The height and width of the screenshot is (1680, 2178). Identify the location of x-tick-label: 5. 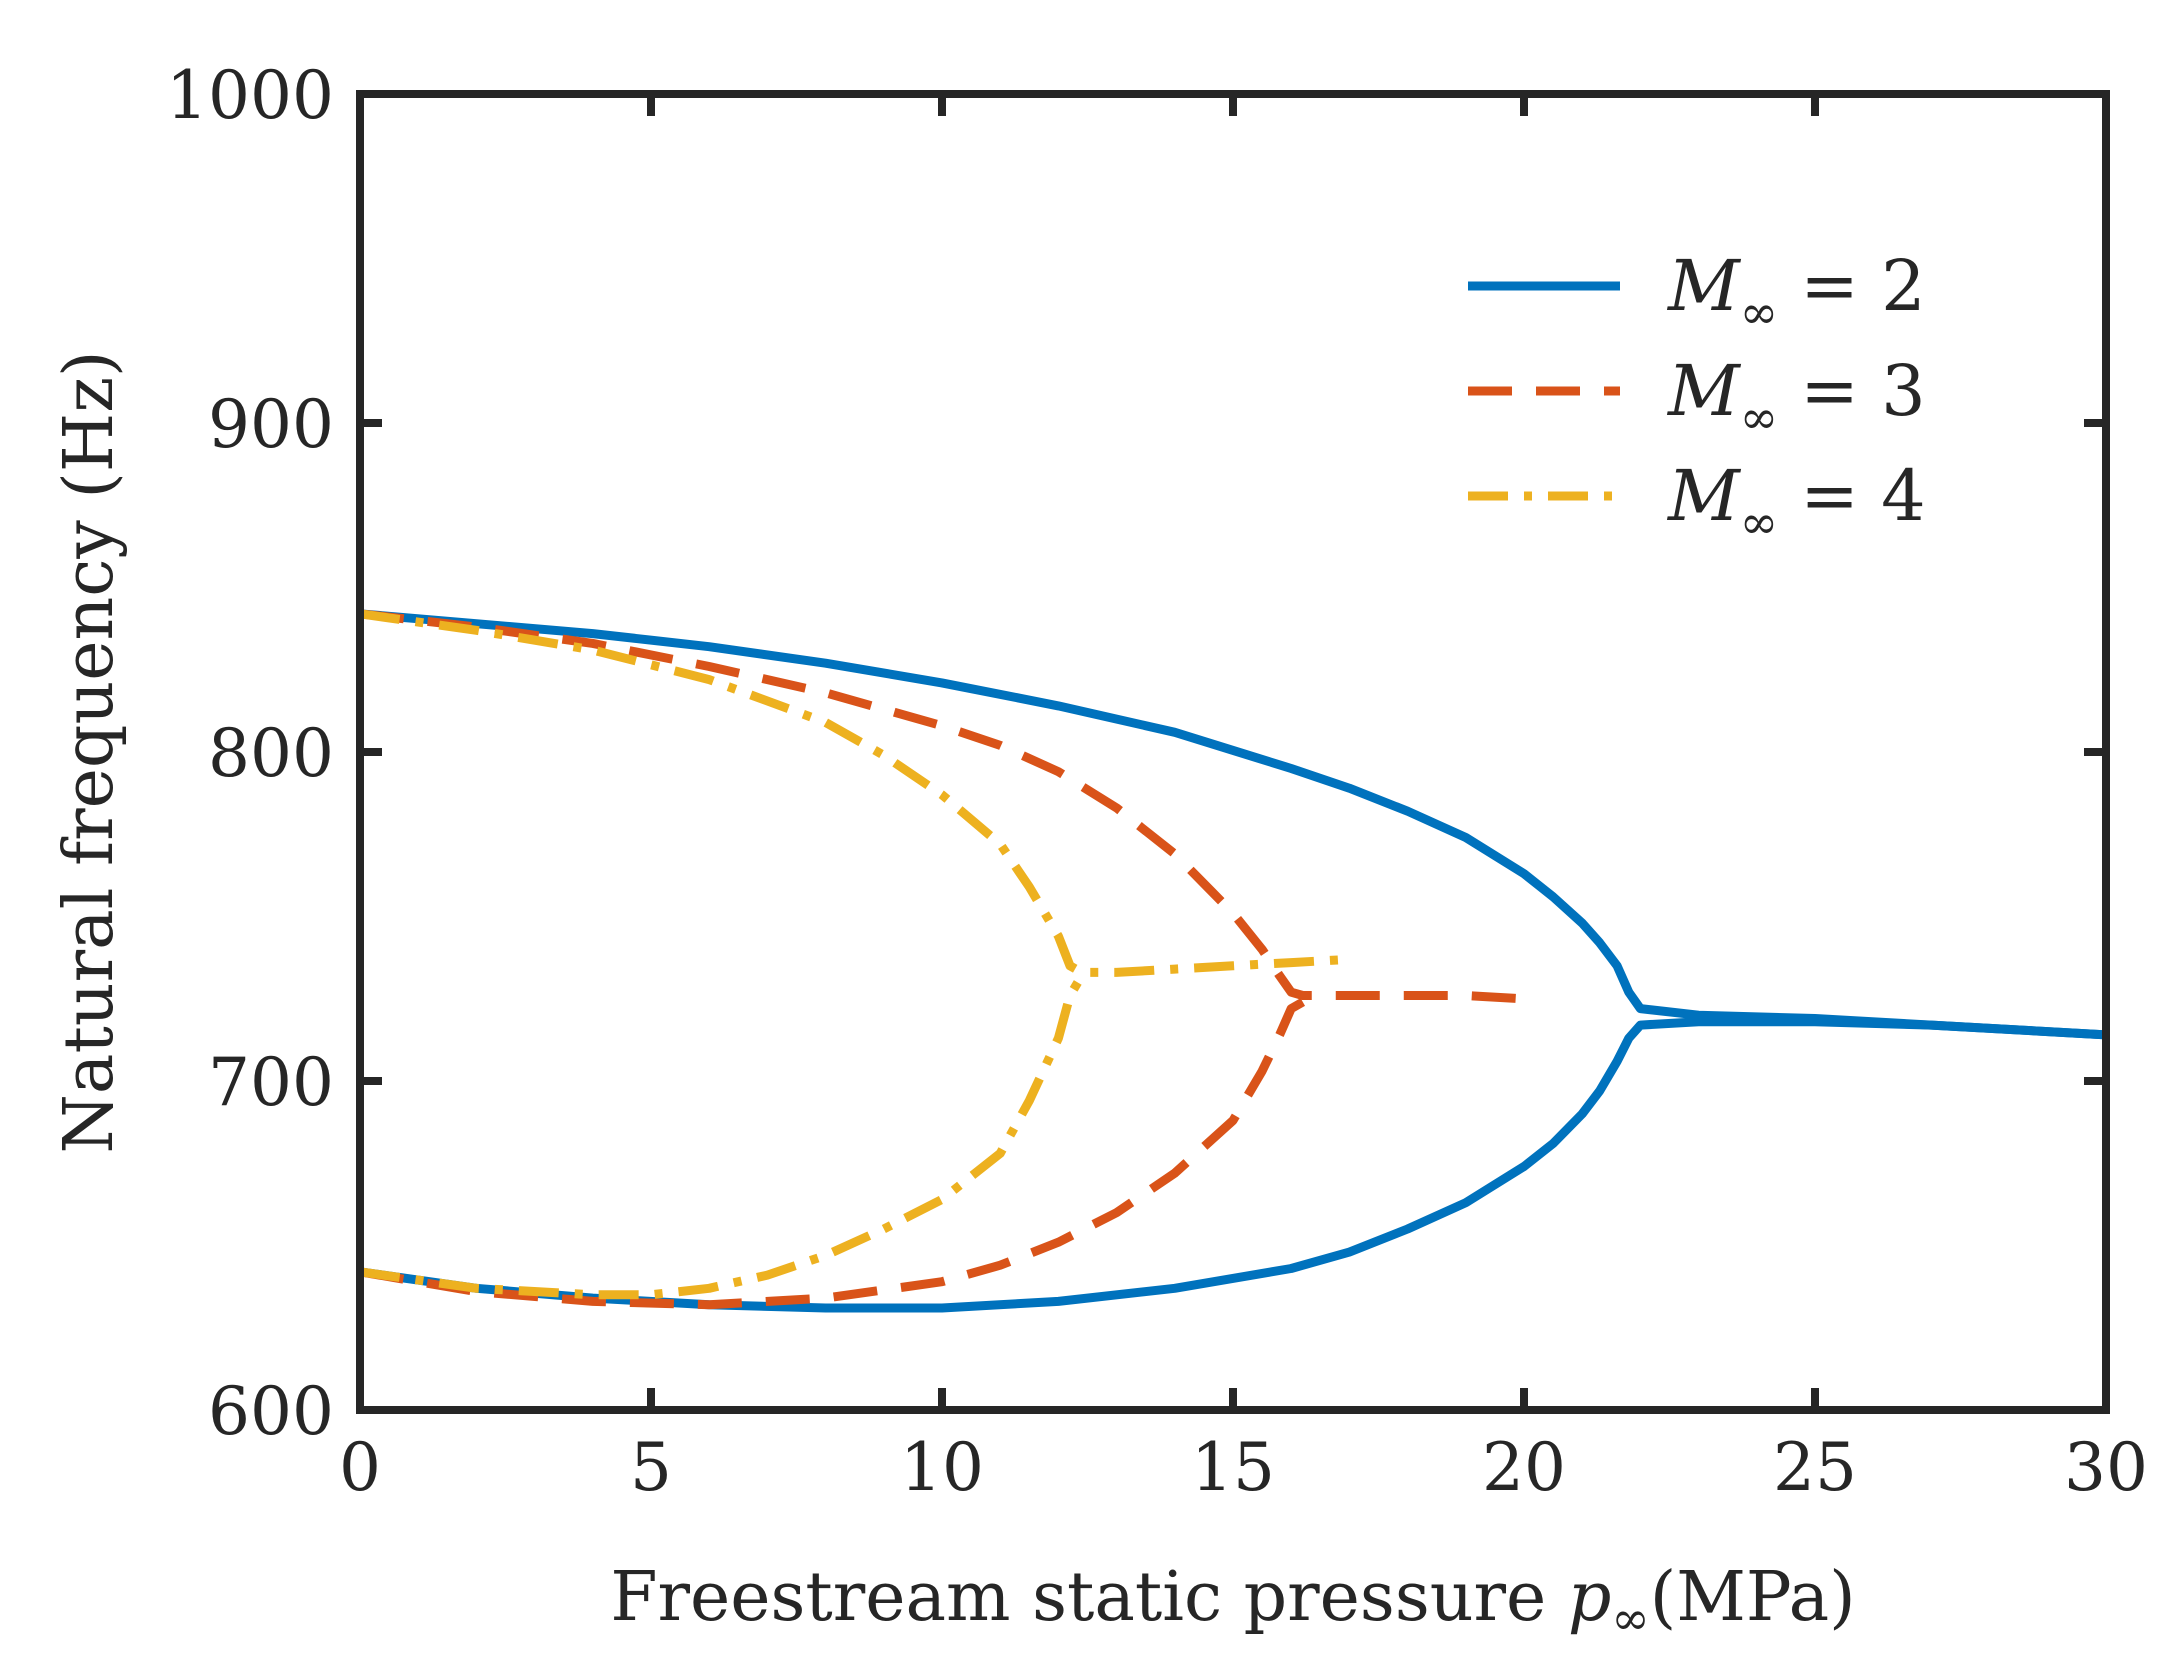
(651, 1467).